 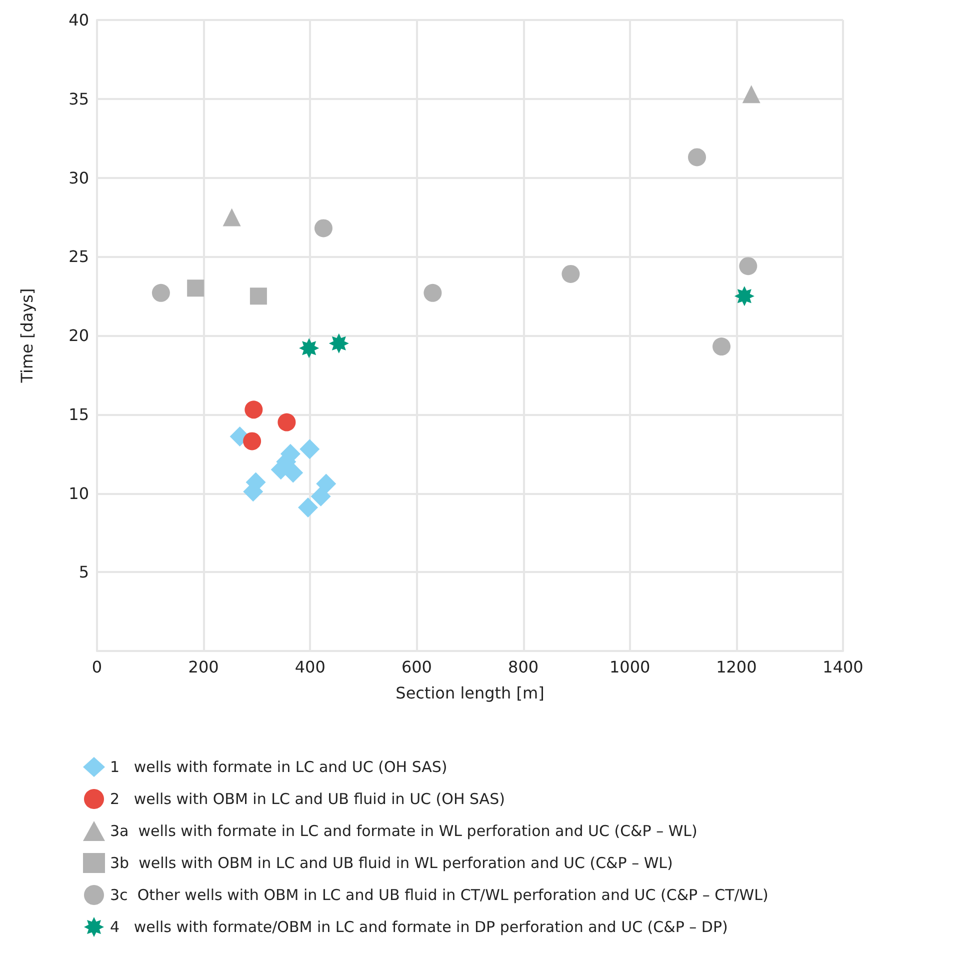 I want to click on legend-label: 3a wells with formate in LC and formate in WL perforation and UC (C&P – WL), so click(x=404, y=831).